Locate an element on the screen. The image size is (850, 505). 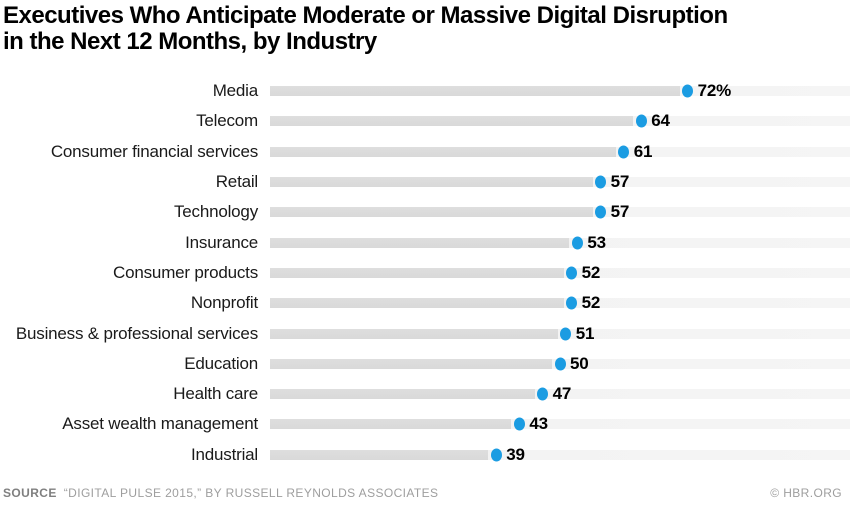
chart-row: Media 72% is located at coordinates (425, 91).